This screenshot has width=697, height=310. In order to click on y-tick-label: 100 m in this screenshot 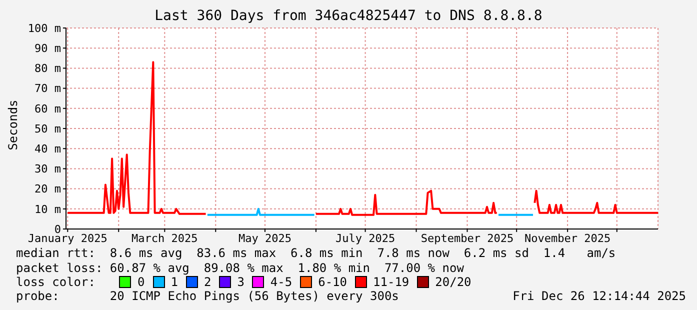, I will do `click(45, 28)`.